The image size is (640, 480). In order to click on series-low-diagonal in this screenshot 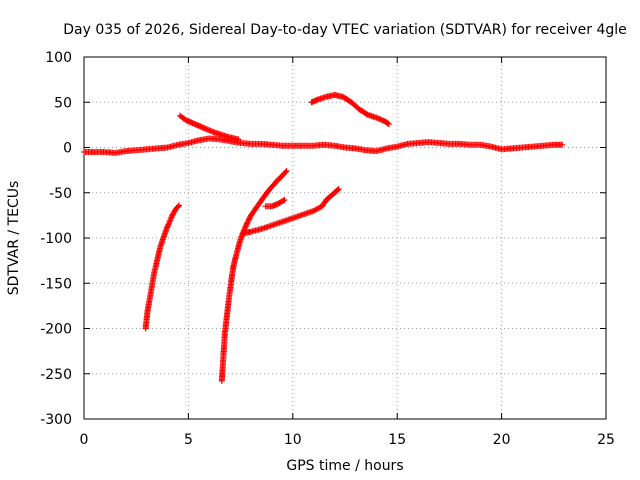, I will do `click(290, 211)`.